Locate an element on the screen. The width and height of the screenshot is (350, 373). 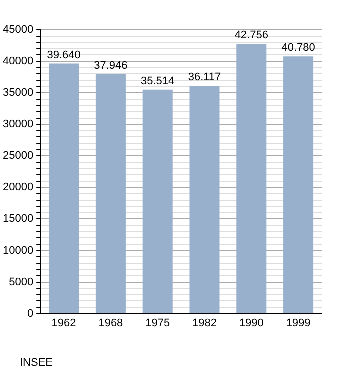
y-tick-label: 15000 is located at coordinates (18, 219).